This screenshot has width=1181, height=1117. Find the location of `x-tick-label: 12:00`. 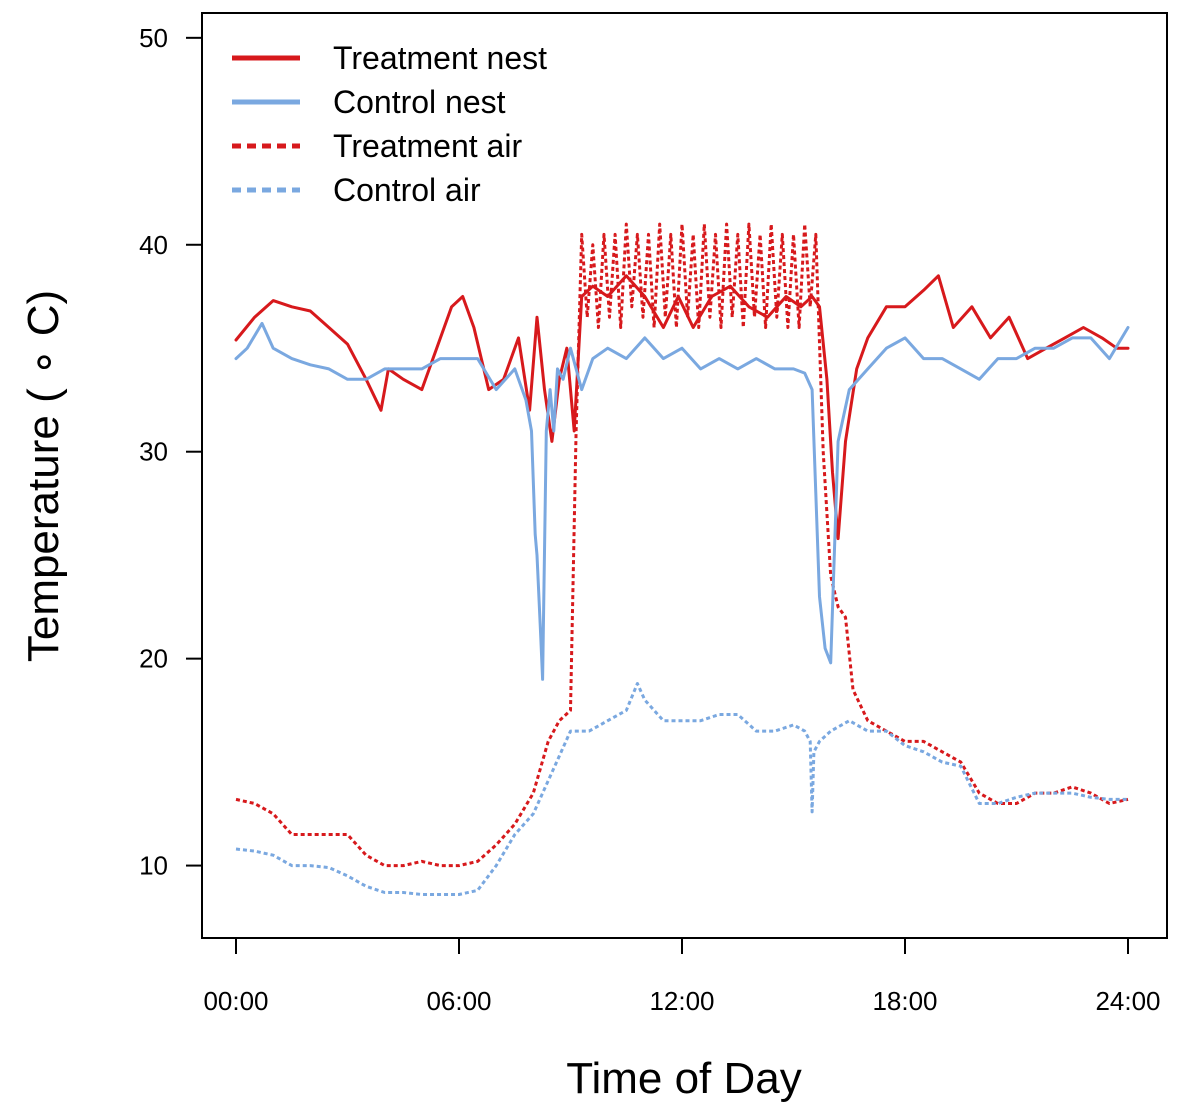

x-tick-label: 12:00 is located at coordinates (681, 1001).